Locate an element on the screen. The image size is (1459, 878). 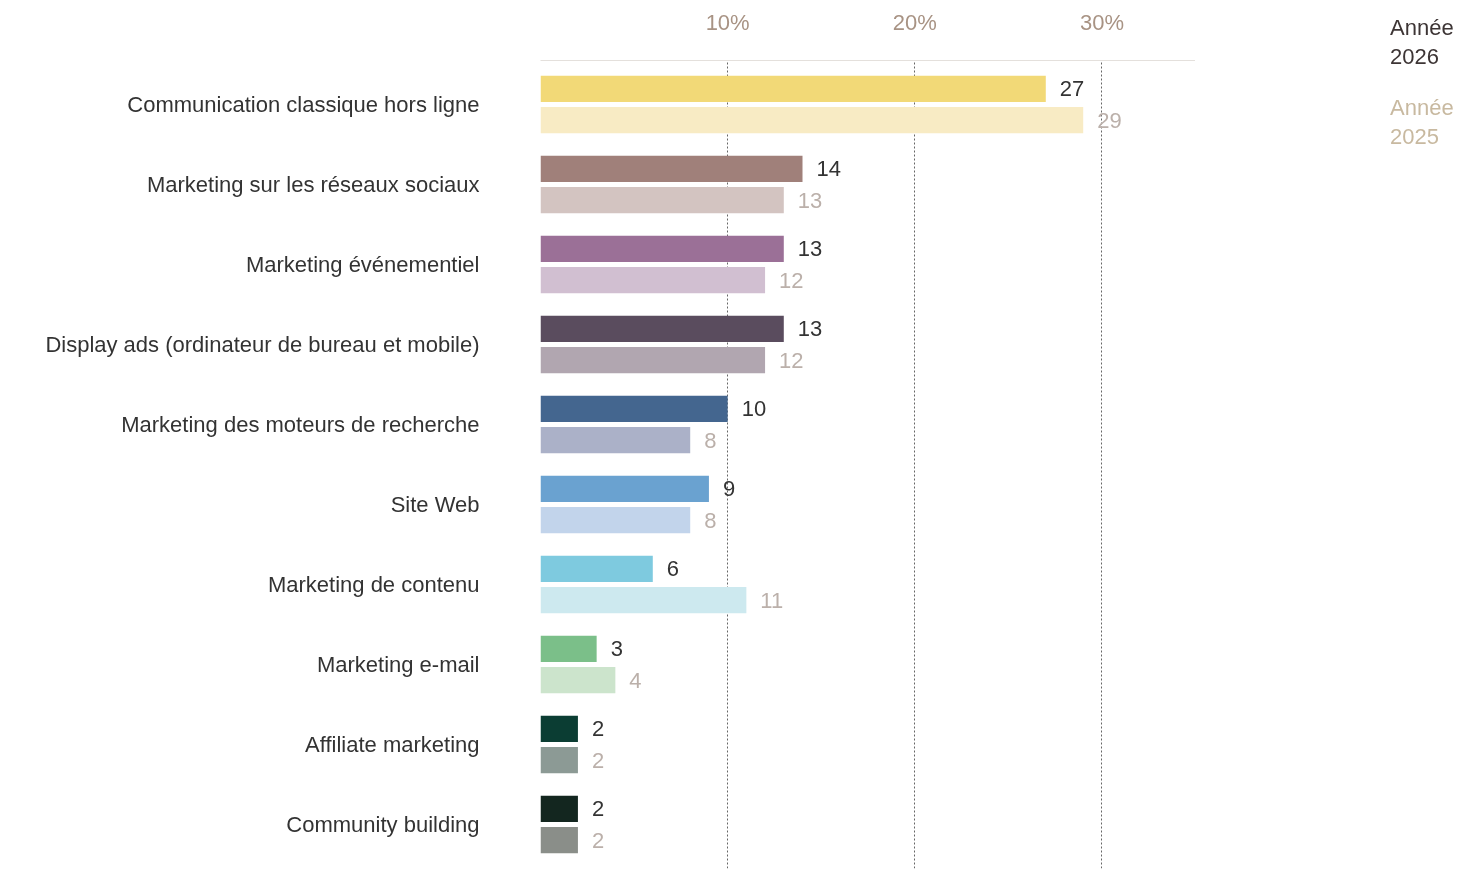
data-label: 29 is located at coordinates (1109, 120).